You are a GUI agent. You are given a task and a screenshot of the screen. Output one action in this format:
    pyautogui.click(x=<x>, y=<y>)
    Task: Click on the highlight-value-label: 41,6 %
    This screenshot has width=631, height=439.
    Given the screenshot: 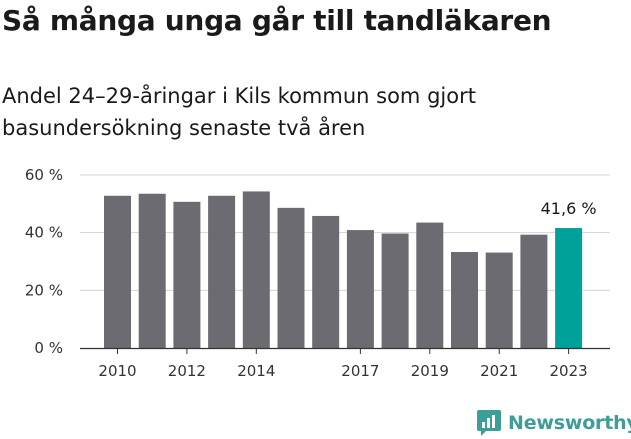 What is the action you would take?
    pyautogui.click(x=569, y=208)
    